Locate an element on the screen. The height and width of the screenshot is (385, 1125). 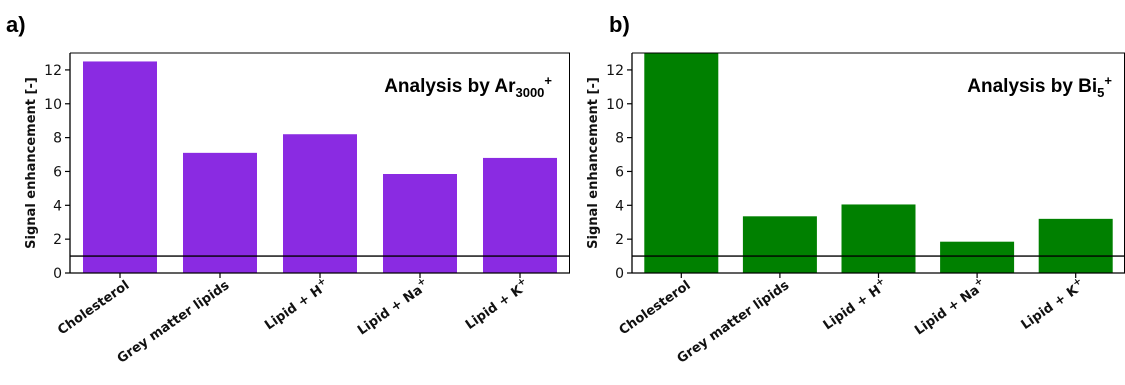
panel-label: a) is located at coordinates (16, 24).